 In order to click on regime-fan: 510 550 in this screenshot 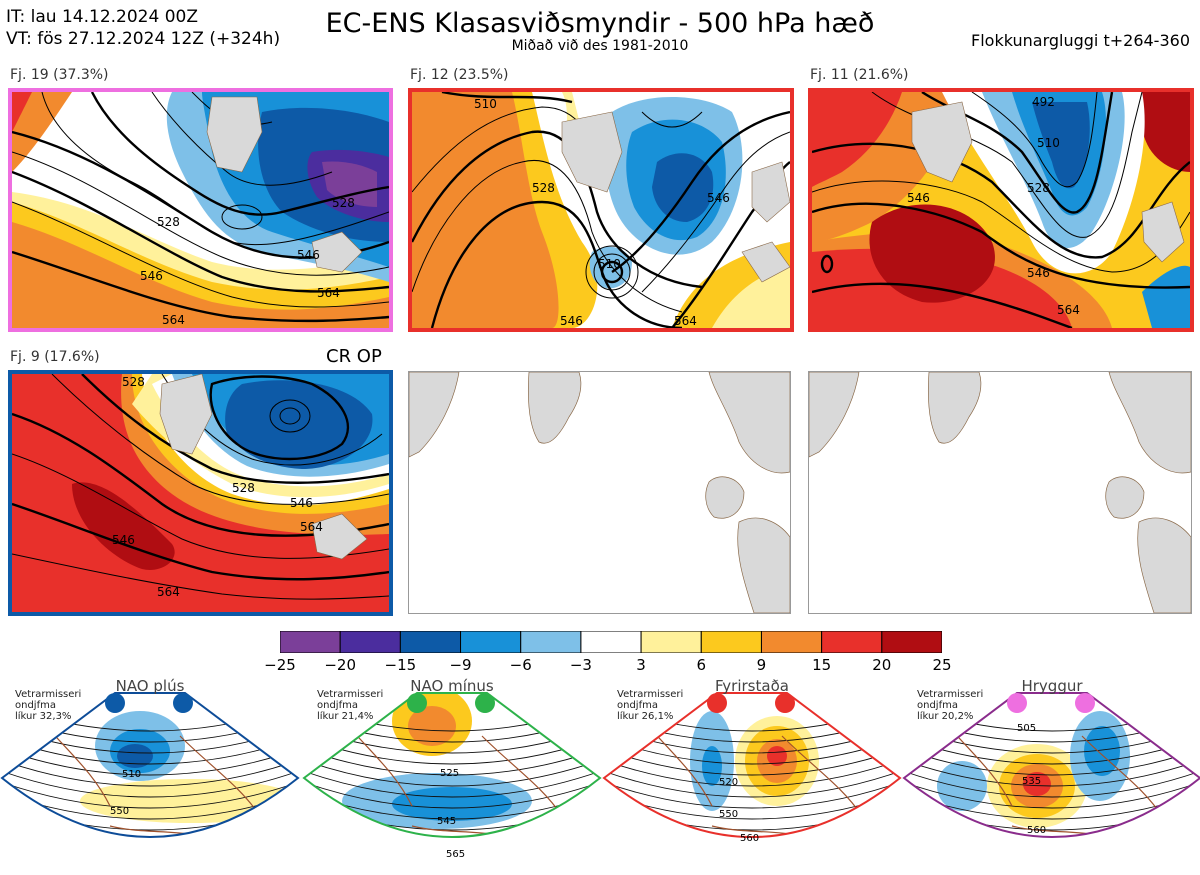, I will do `click(150, 765)`.